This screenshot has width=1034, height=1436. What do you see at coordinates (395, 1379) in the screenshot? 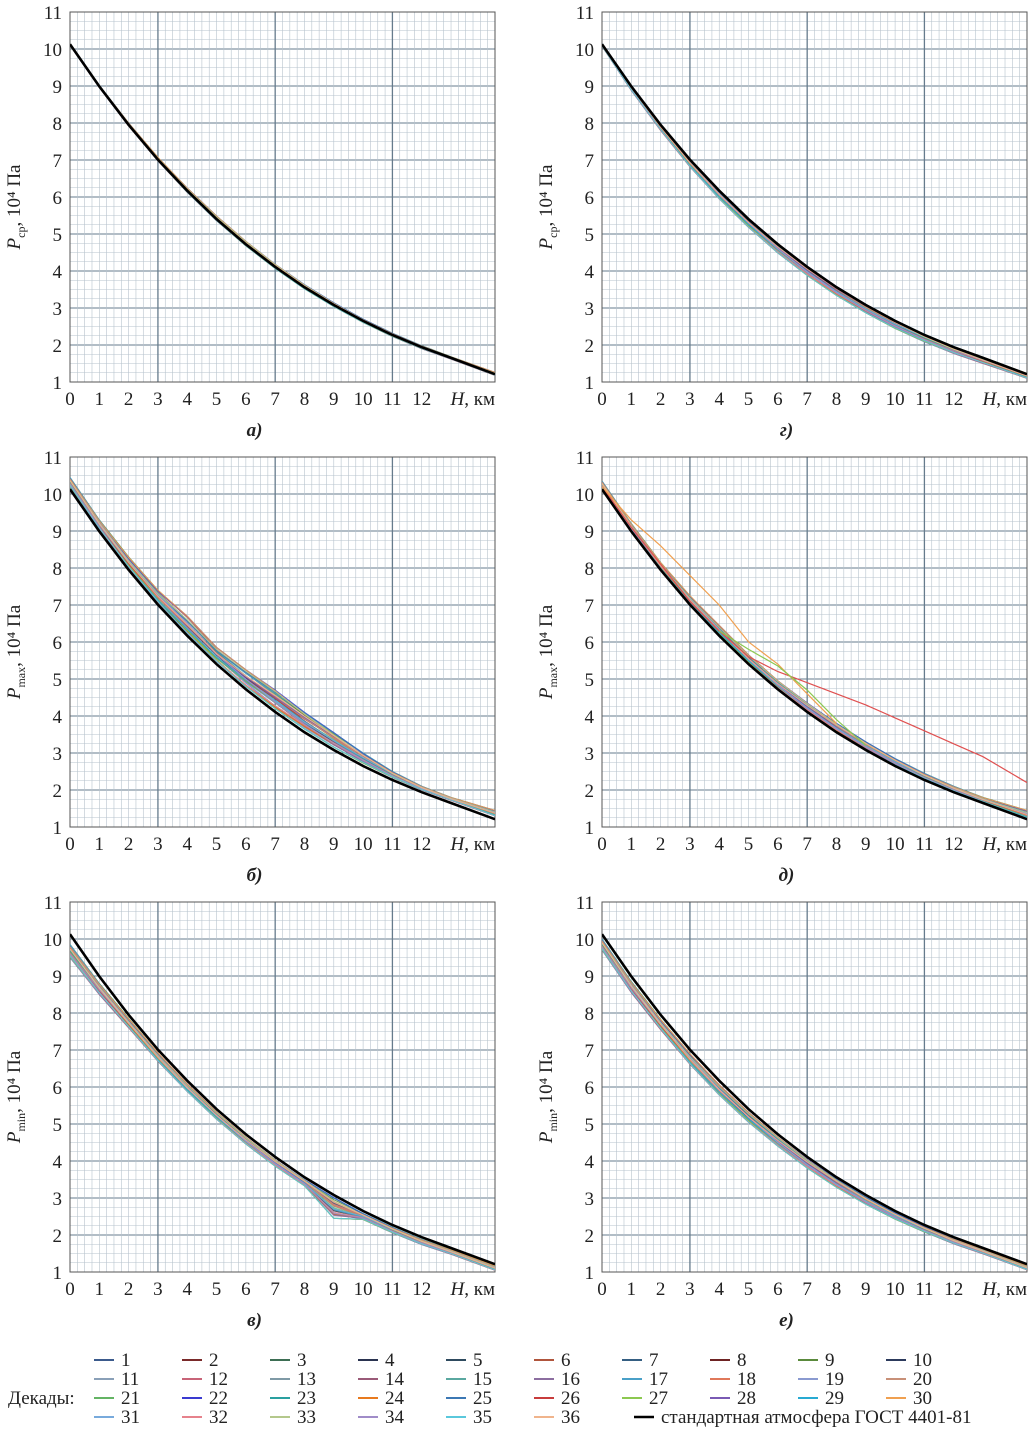
I see `legend-label: 14` at bounding box center [395, 1379].